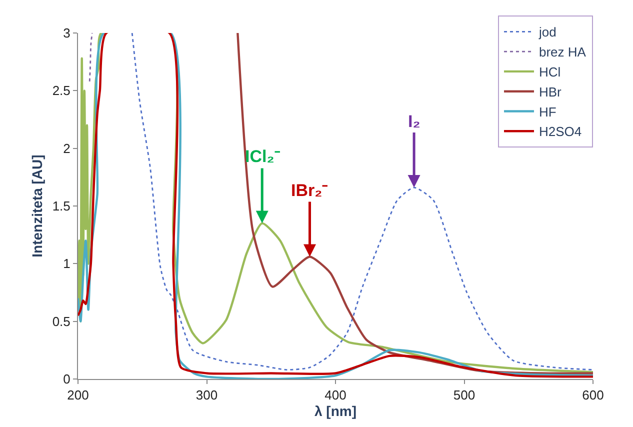 This screenshot has width=633, height=427. I want to click on annotation: I₂, so click(414, 121).